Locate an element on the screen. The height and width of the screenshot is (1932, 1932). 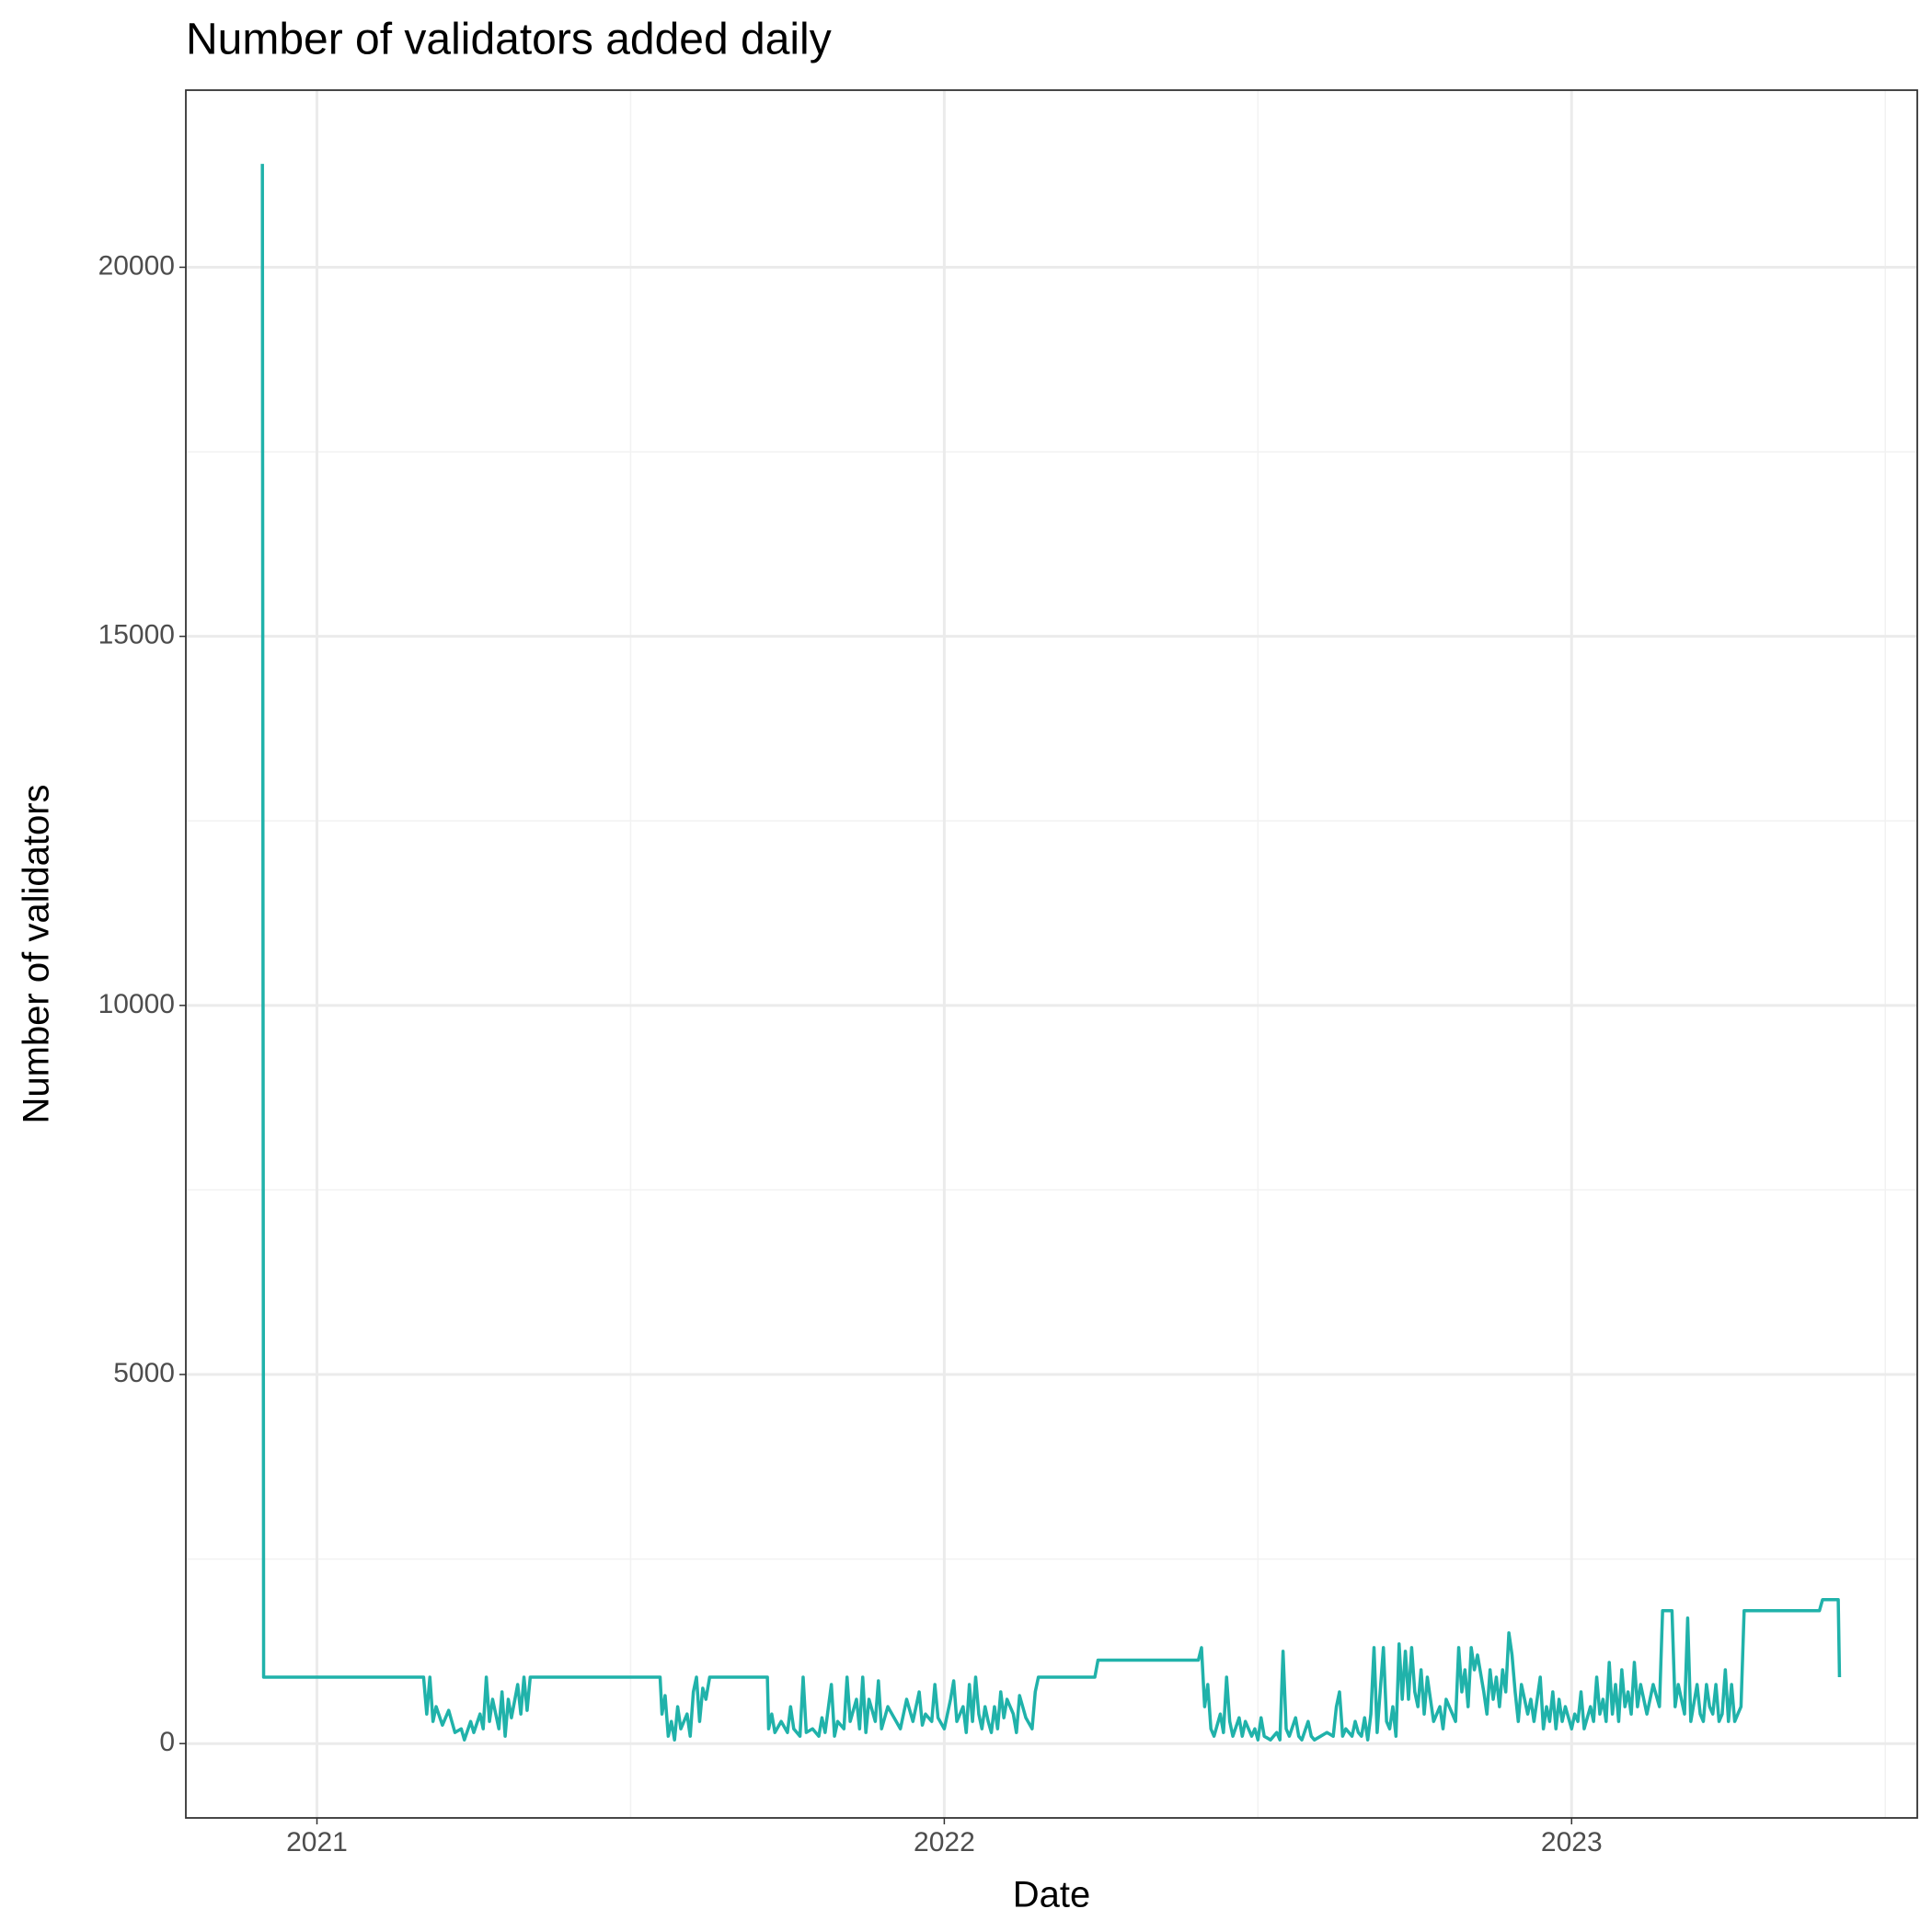
y-tick-label: 0 is located at coordinates (167, 1742).